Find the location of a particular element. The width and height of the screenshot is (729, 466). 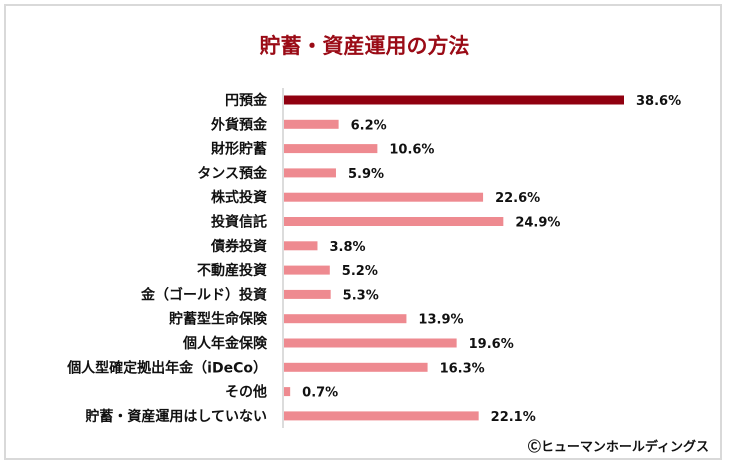

category-label: 貯蓄・資産運用はしていない is located at coordinates (176, 416).